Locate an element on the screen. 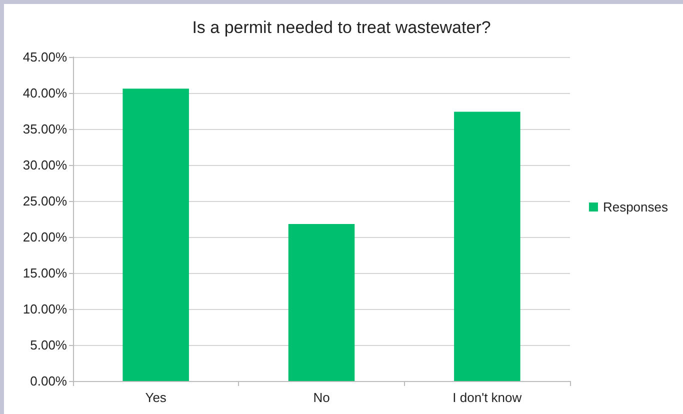  y-tick-label: 25.00% is located at coordinates (45, 201).